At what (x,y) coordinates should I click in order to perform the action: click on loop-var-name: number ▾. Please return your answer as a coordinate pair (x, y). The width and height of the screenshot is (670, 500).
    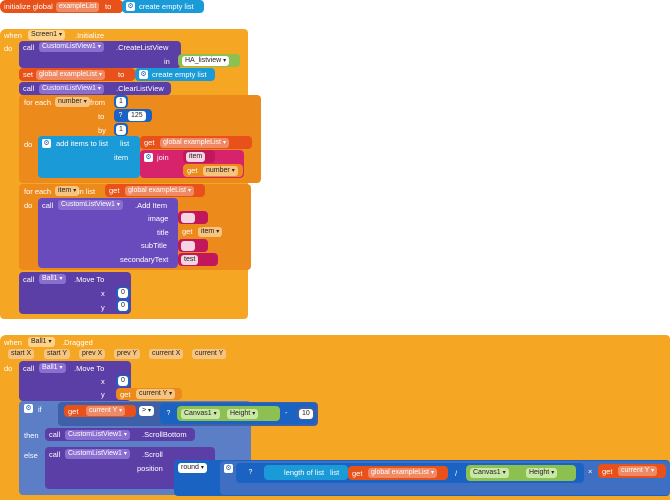
    Looking at the image, I should click on (72, 102).